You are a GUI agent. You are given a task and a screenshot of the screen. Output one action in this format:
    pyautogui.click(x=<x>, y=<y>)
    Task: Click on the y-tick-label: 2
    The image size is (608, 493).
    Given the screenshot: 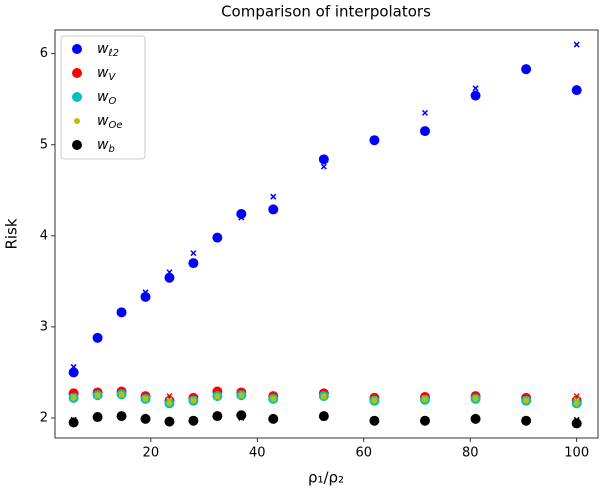 What is the action you would take?
    pyautogui.click(x=44, y=417)
    